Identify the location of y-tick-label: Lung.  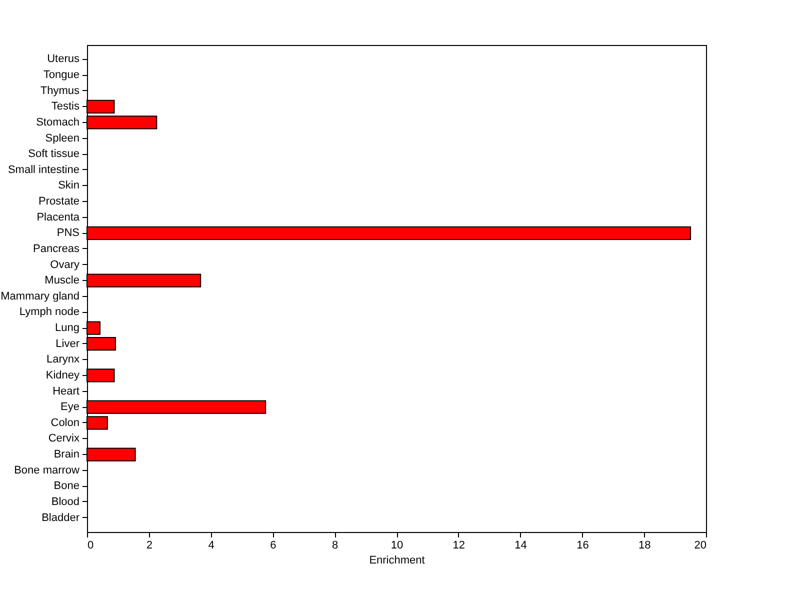
(67, 328).